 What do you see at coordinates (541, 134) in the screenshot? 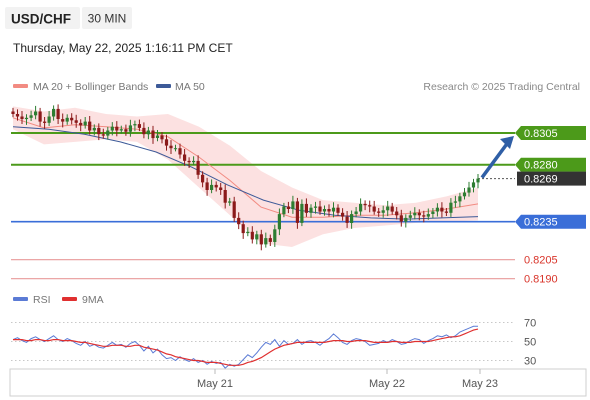
I see `level-label: 0.8305` at bounding box center [541, 134].